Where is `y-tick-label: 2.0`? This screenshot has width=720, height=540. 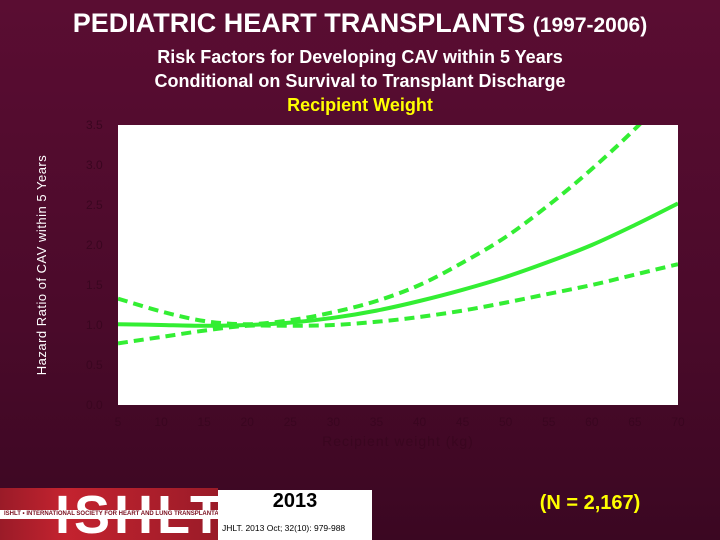
y-tick-label: 2.0 is located at coordinates (94, 245).